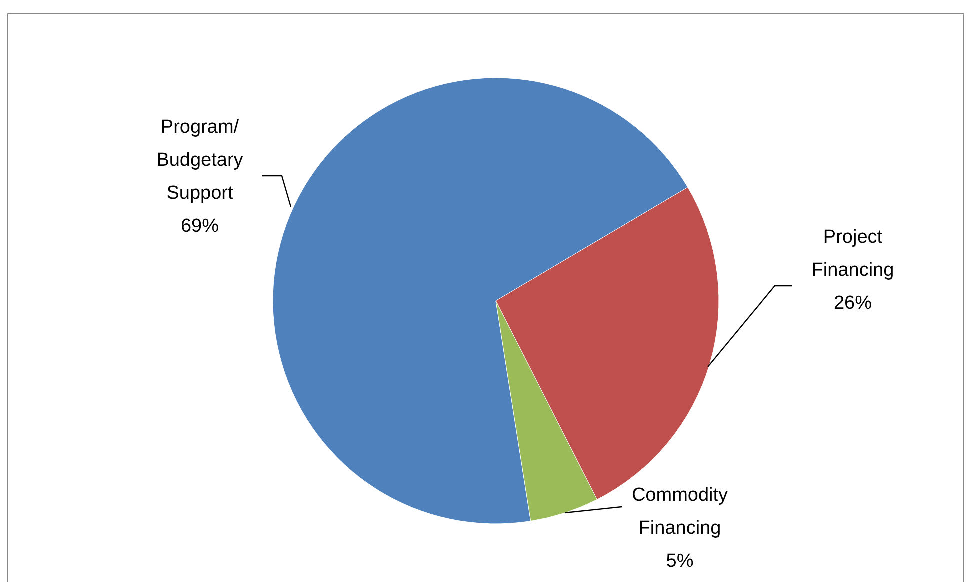 The width and height of the screenshot is (969, 582). What do you see at coordinates (680, 561) in the screenshot?
I see `data-label: 5%` at bounding box center [680, 561].